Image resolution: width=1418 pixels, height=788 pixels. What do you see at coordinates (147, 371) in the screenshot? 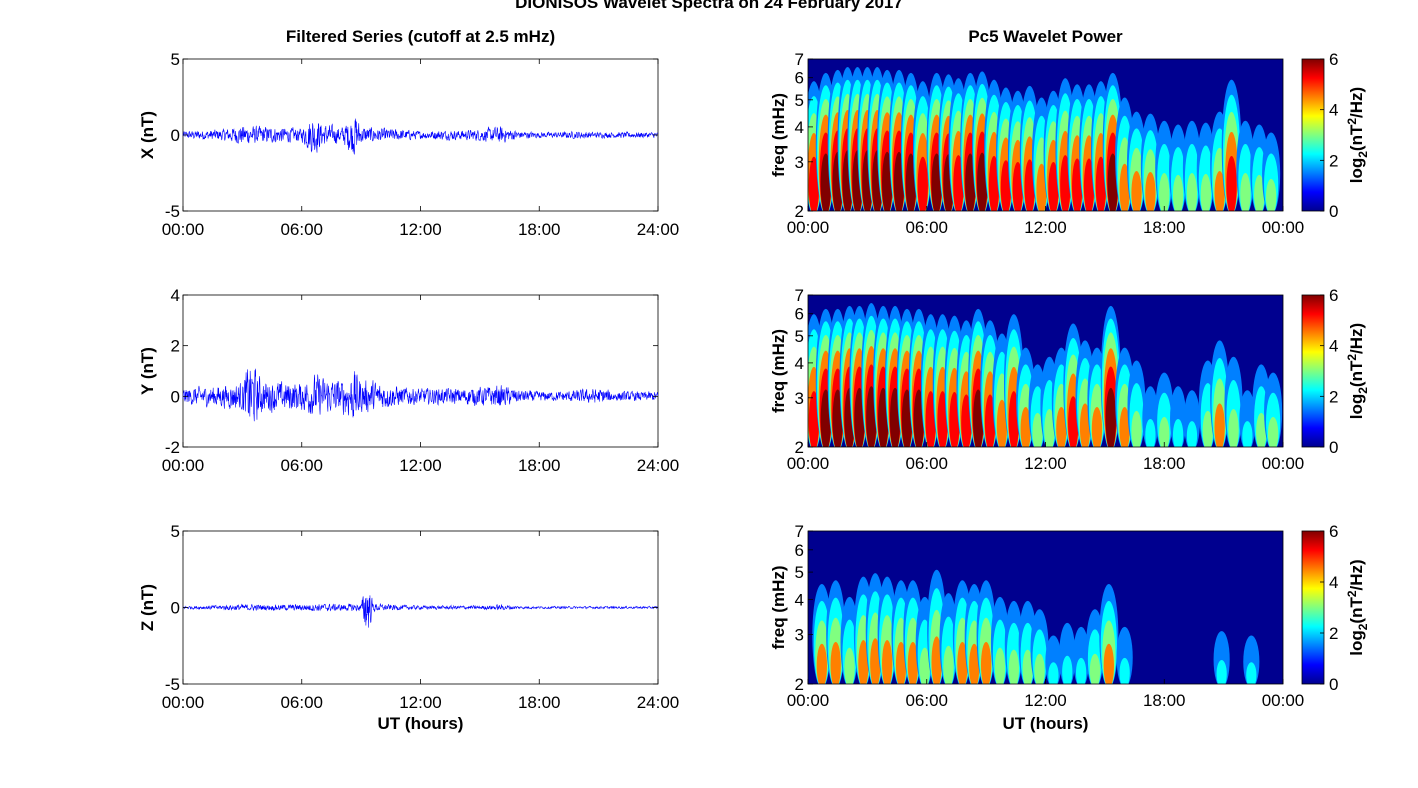
I see `time-series-ylabel-2: Y (nT)` at bounding box center [147, 371].